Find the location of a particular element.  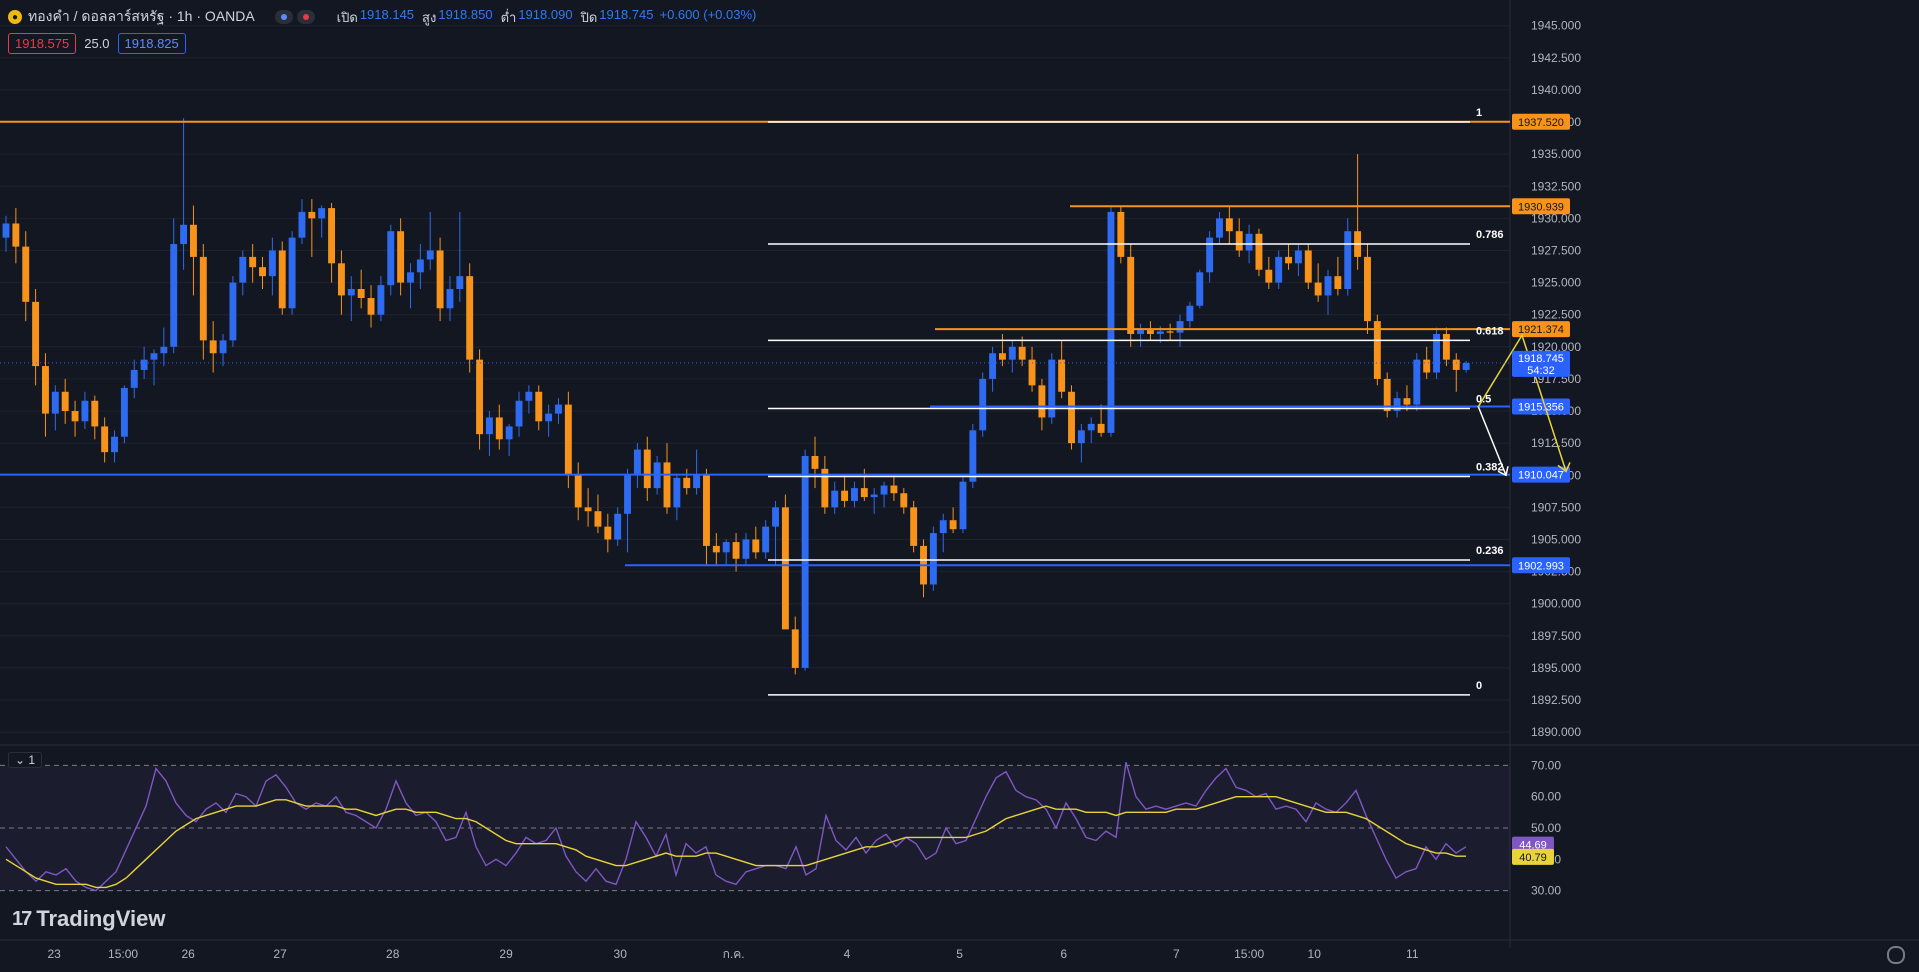

status-dots is located at coordinates (294, 17).